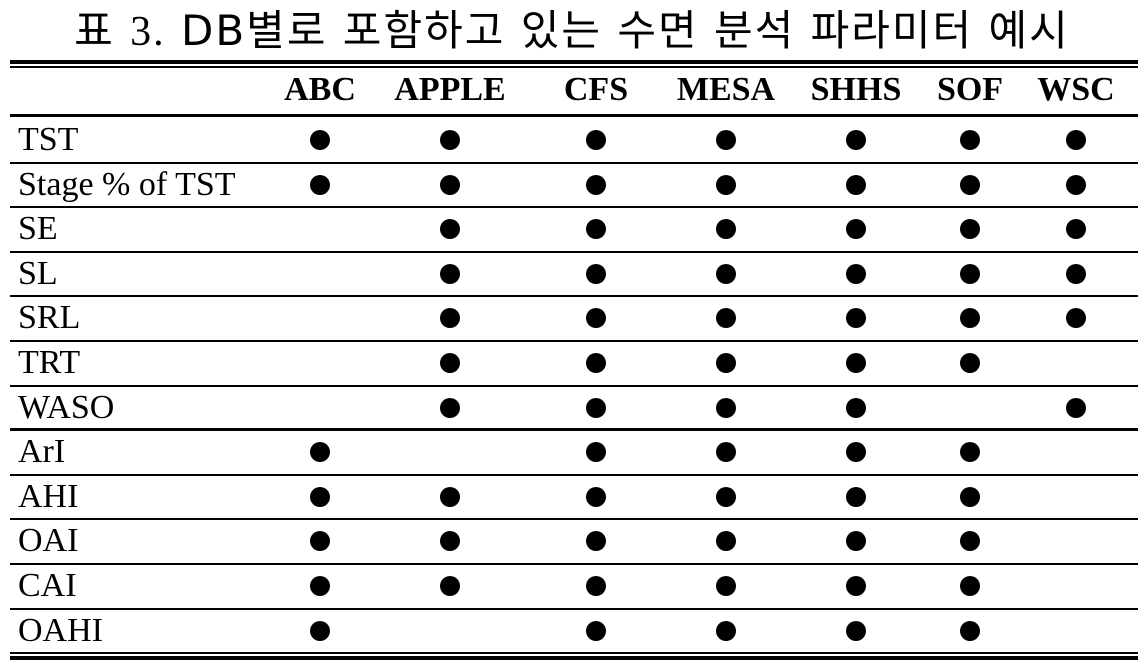 This screenshot has height=665, width=1144. I want to click on column-header-wsc: WSC, so click(1076, 89).